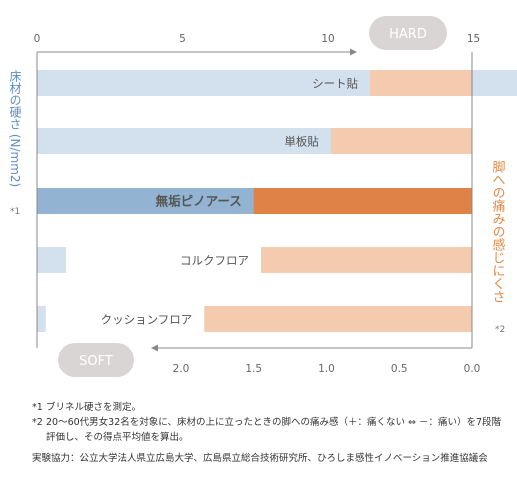  What do you see at coordinates (37, 407) in the screenshot?
I see `footnote-1-mark: *1` at bounding box center [37, 407].